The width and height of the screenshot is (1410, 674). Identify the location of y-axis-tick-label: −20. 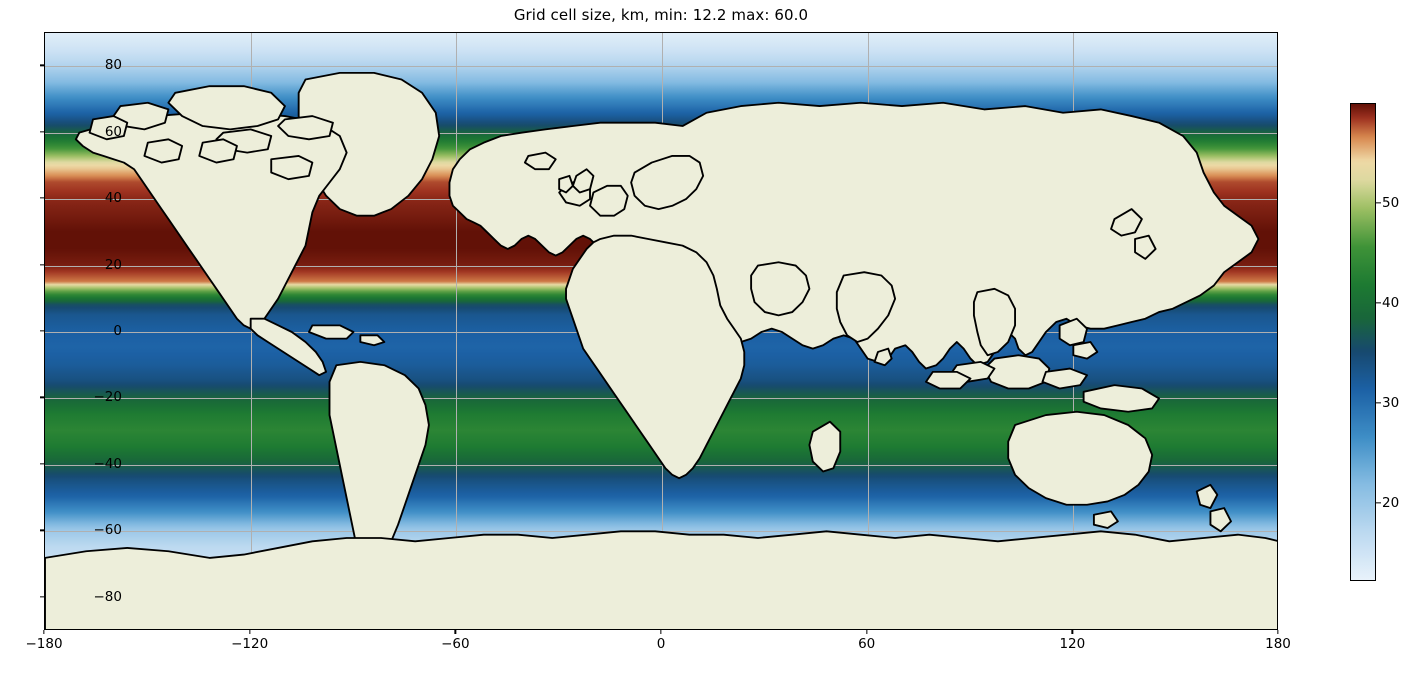
(108, 397).